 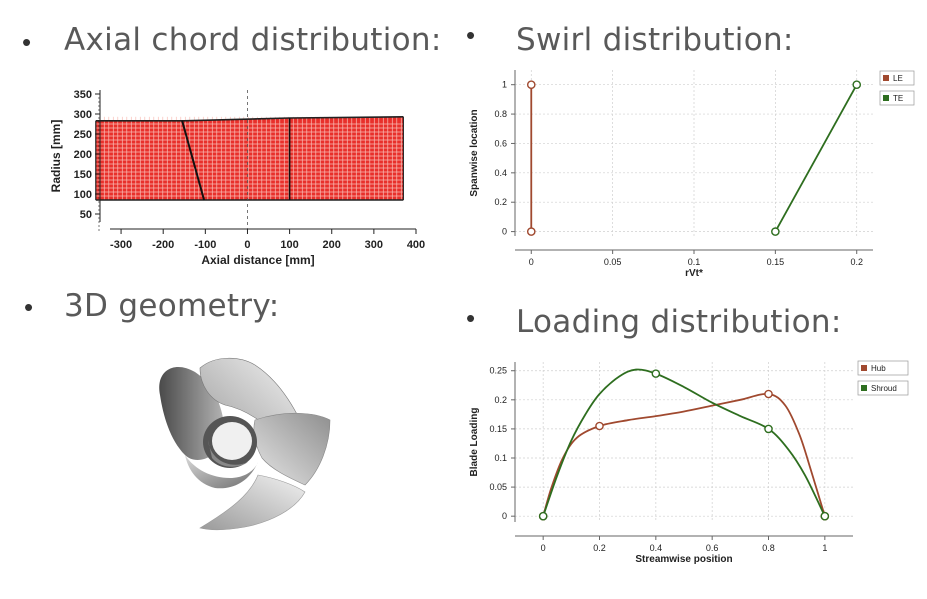 What do you see at coordinates (332, 245) in the screenshot?
I see `x-tick-label: 200` at bounding box center [332, 245].